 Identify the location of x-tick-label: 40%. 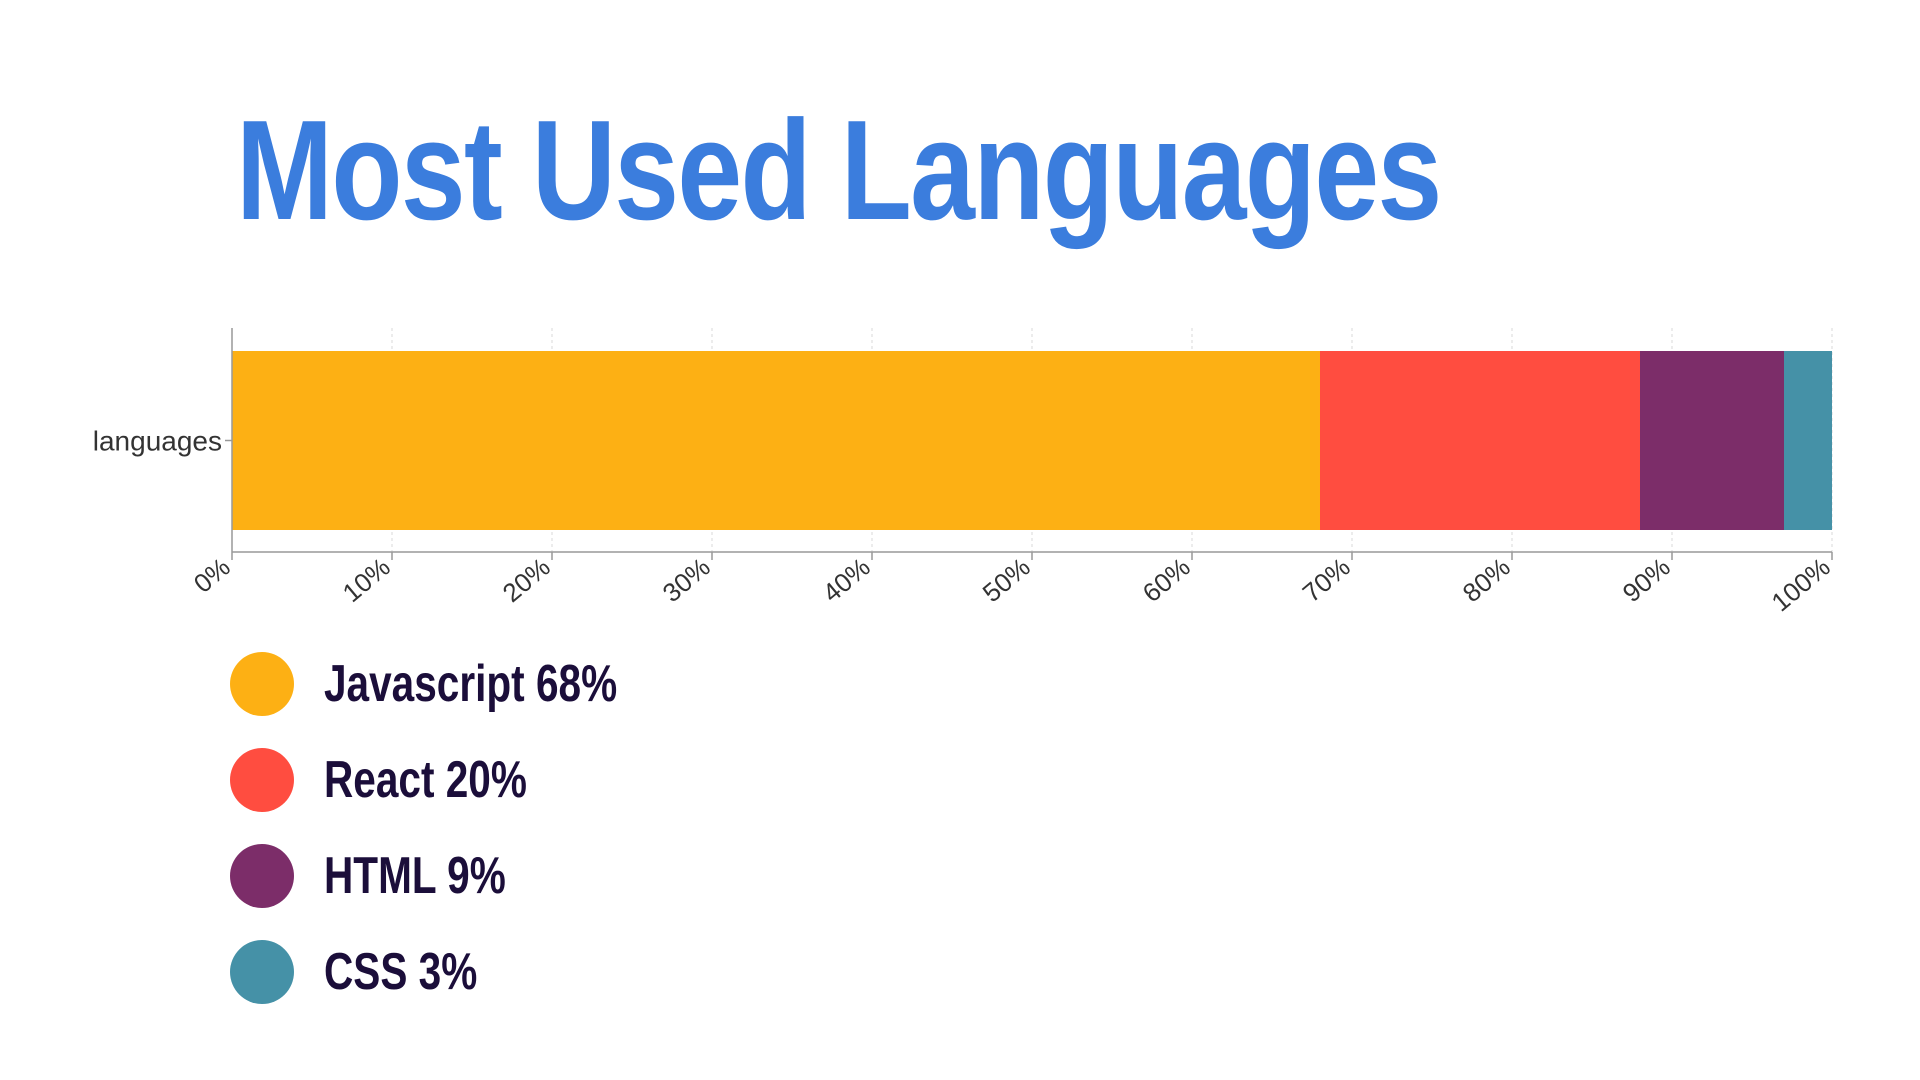
(846, 580).